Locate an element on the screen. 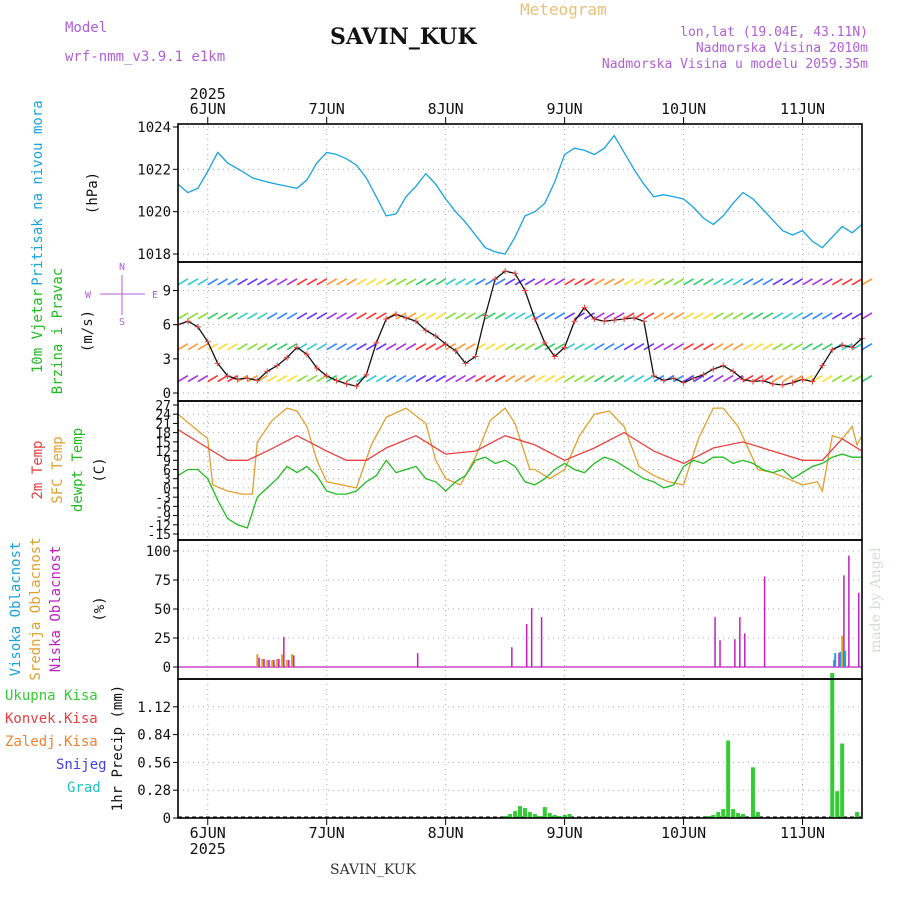 This screenshot has height=900, width=900. compass-e: E is located at coordinates (155, 295).